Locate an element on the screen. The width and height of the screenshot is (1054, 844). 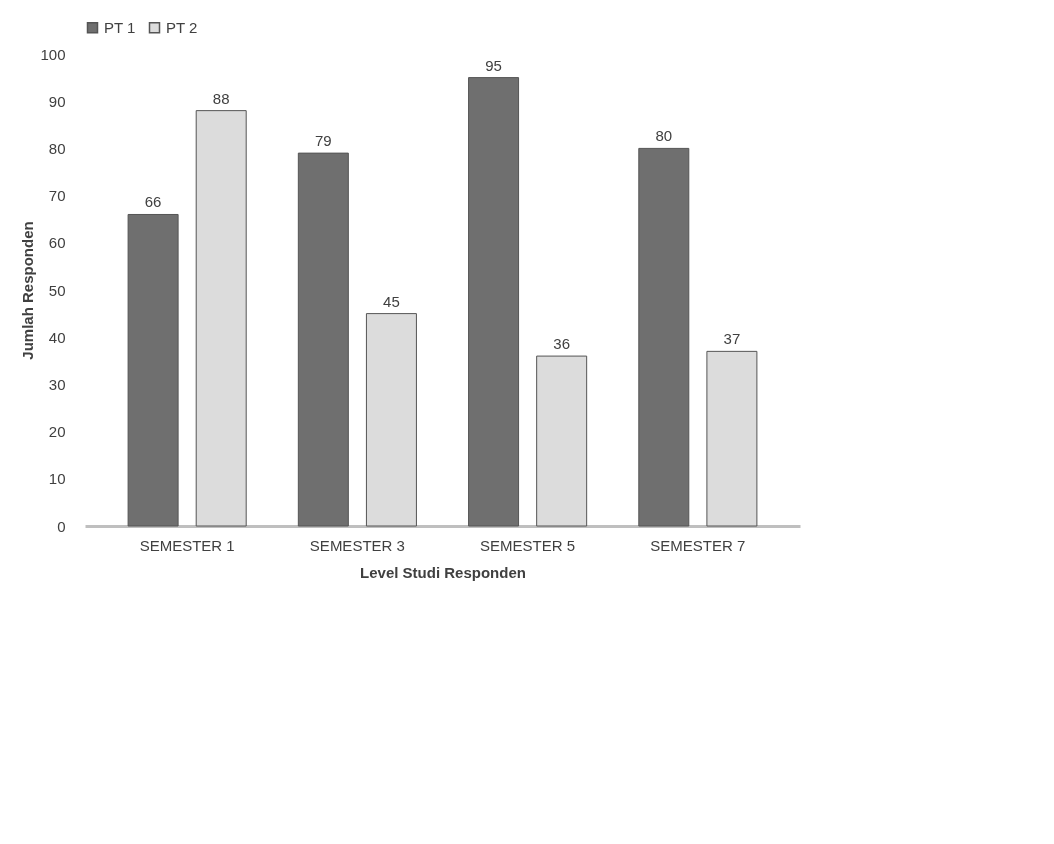
data-label: 95 is located at coordinates (493, 65).